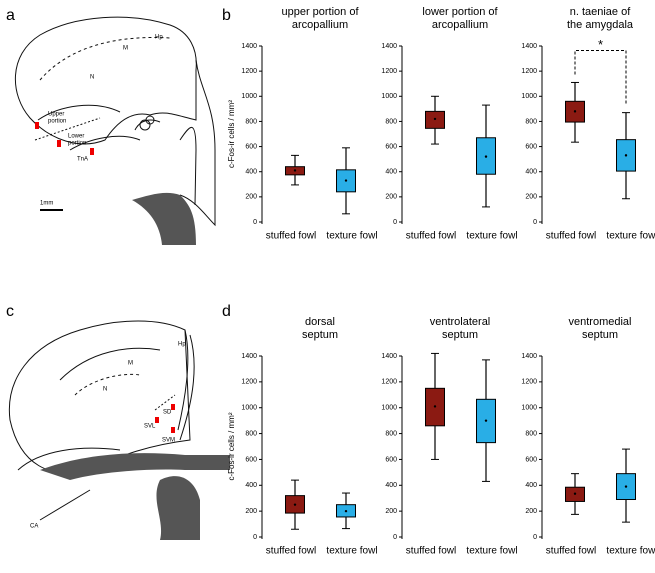  Describe the element at coordinates (226, 15) in the screenshot. I see `panel-label: b` at that location.